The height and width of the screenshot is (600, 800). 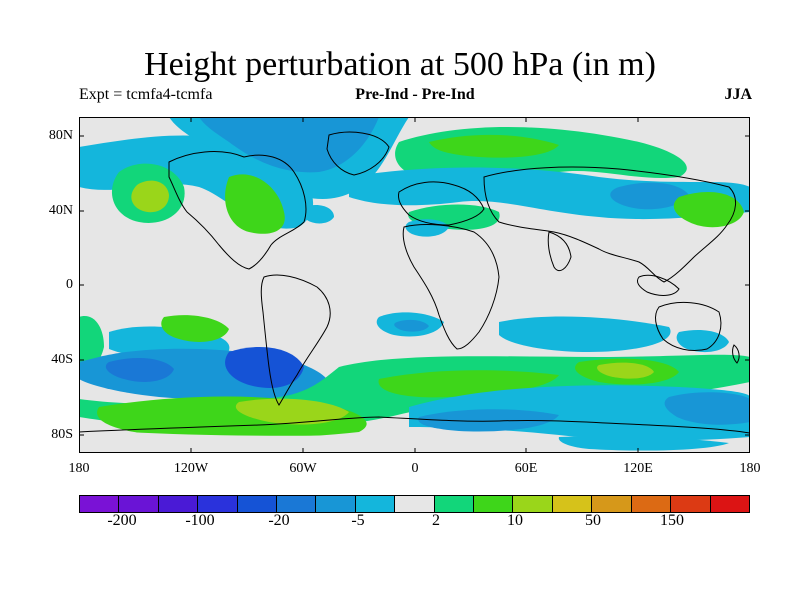 What do you see at coordinates (292, 411) in the screenshot?
I see `contour-positive-antarctic-west-core` at bounding box center [292, 411].